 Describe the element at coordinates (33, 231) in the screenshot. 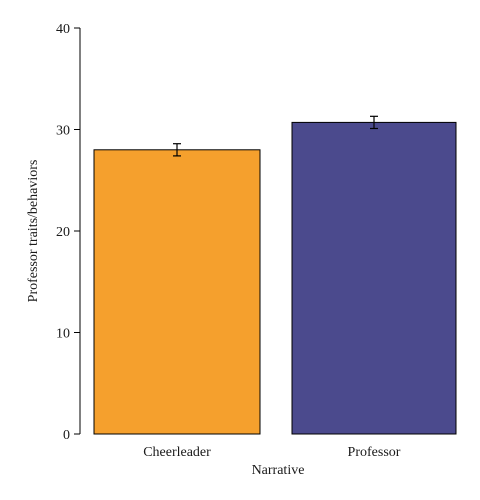

I see `y-axis-label: Professor traits/behaviors` at that location.